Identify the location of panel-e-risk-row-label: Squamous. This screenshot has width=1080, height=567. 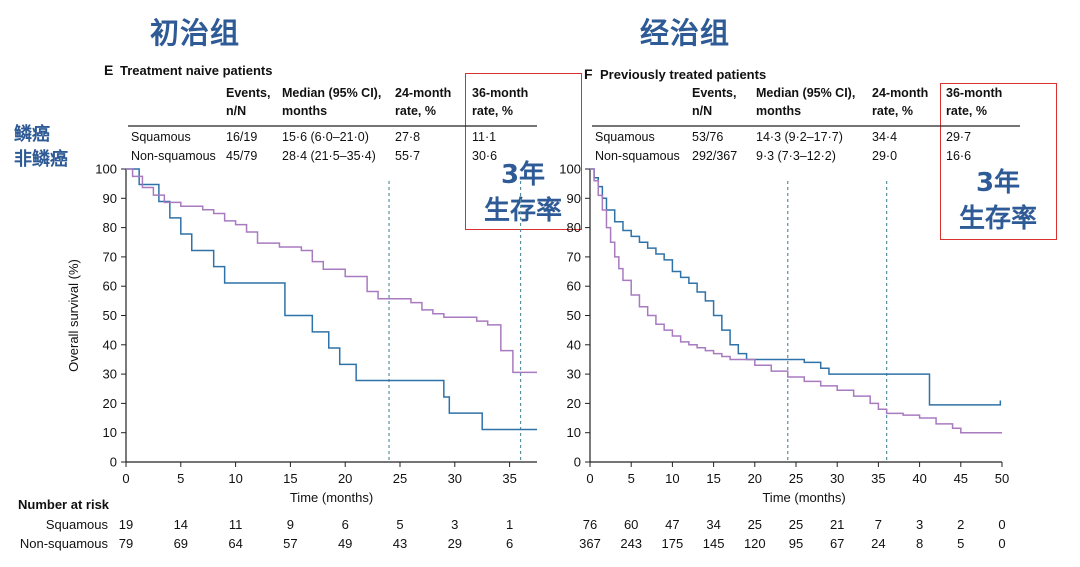
(77, 524).